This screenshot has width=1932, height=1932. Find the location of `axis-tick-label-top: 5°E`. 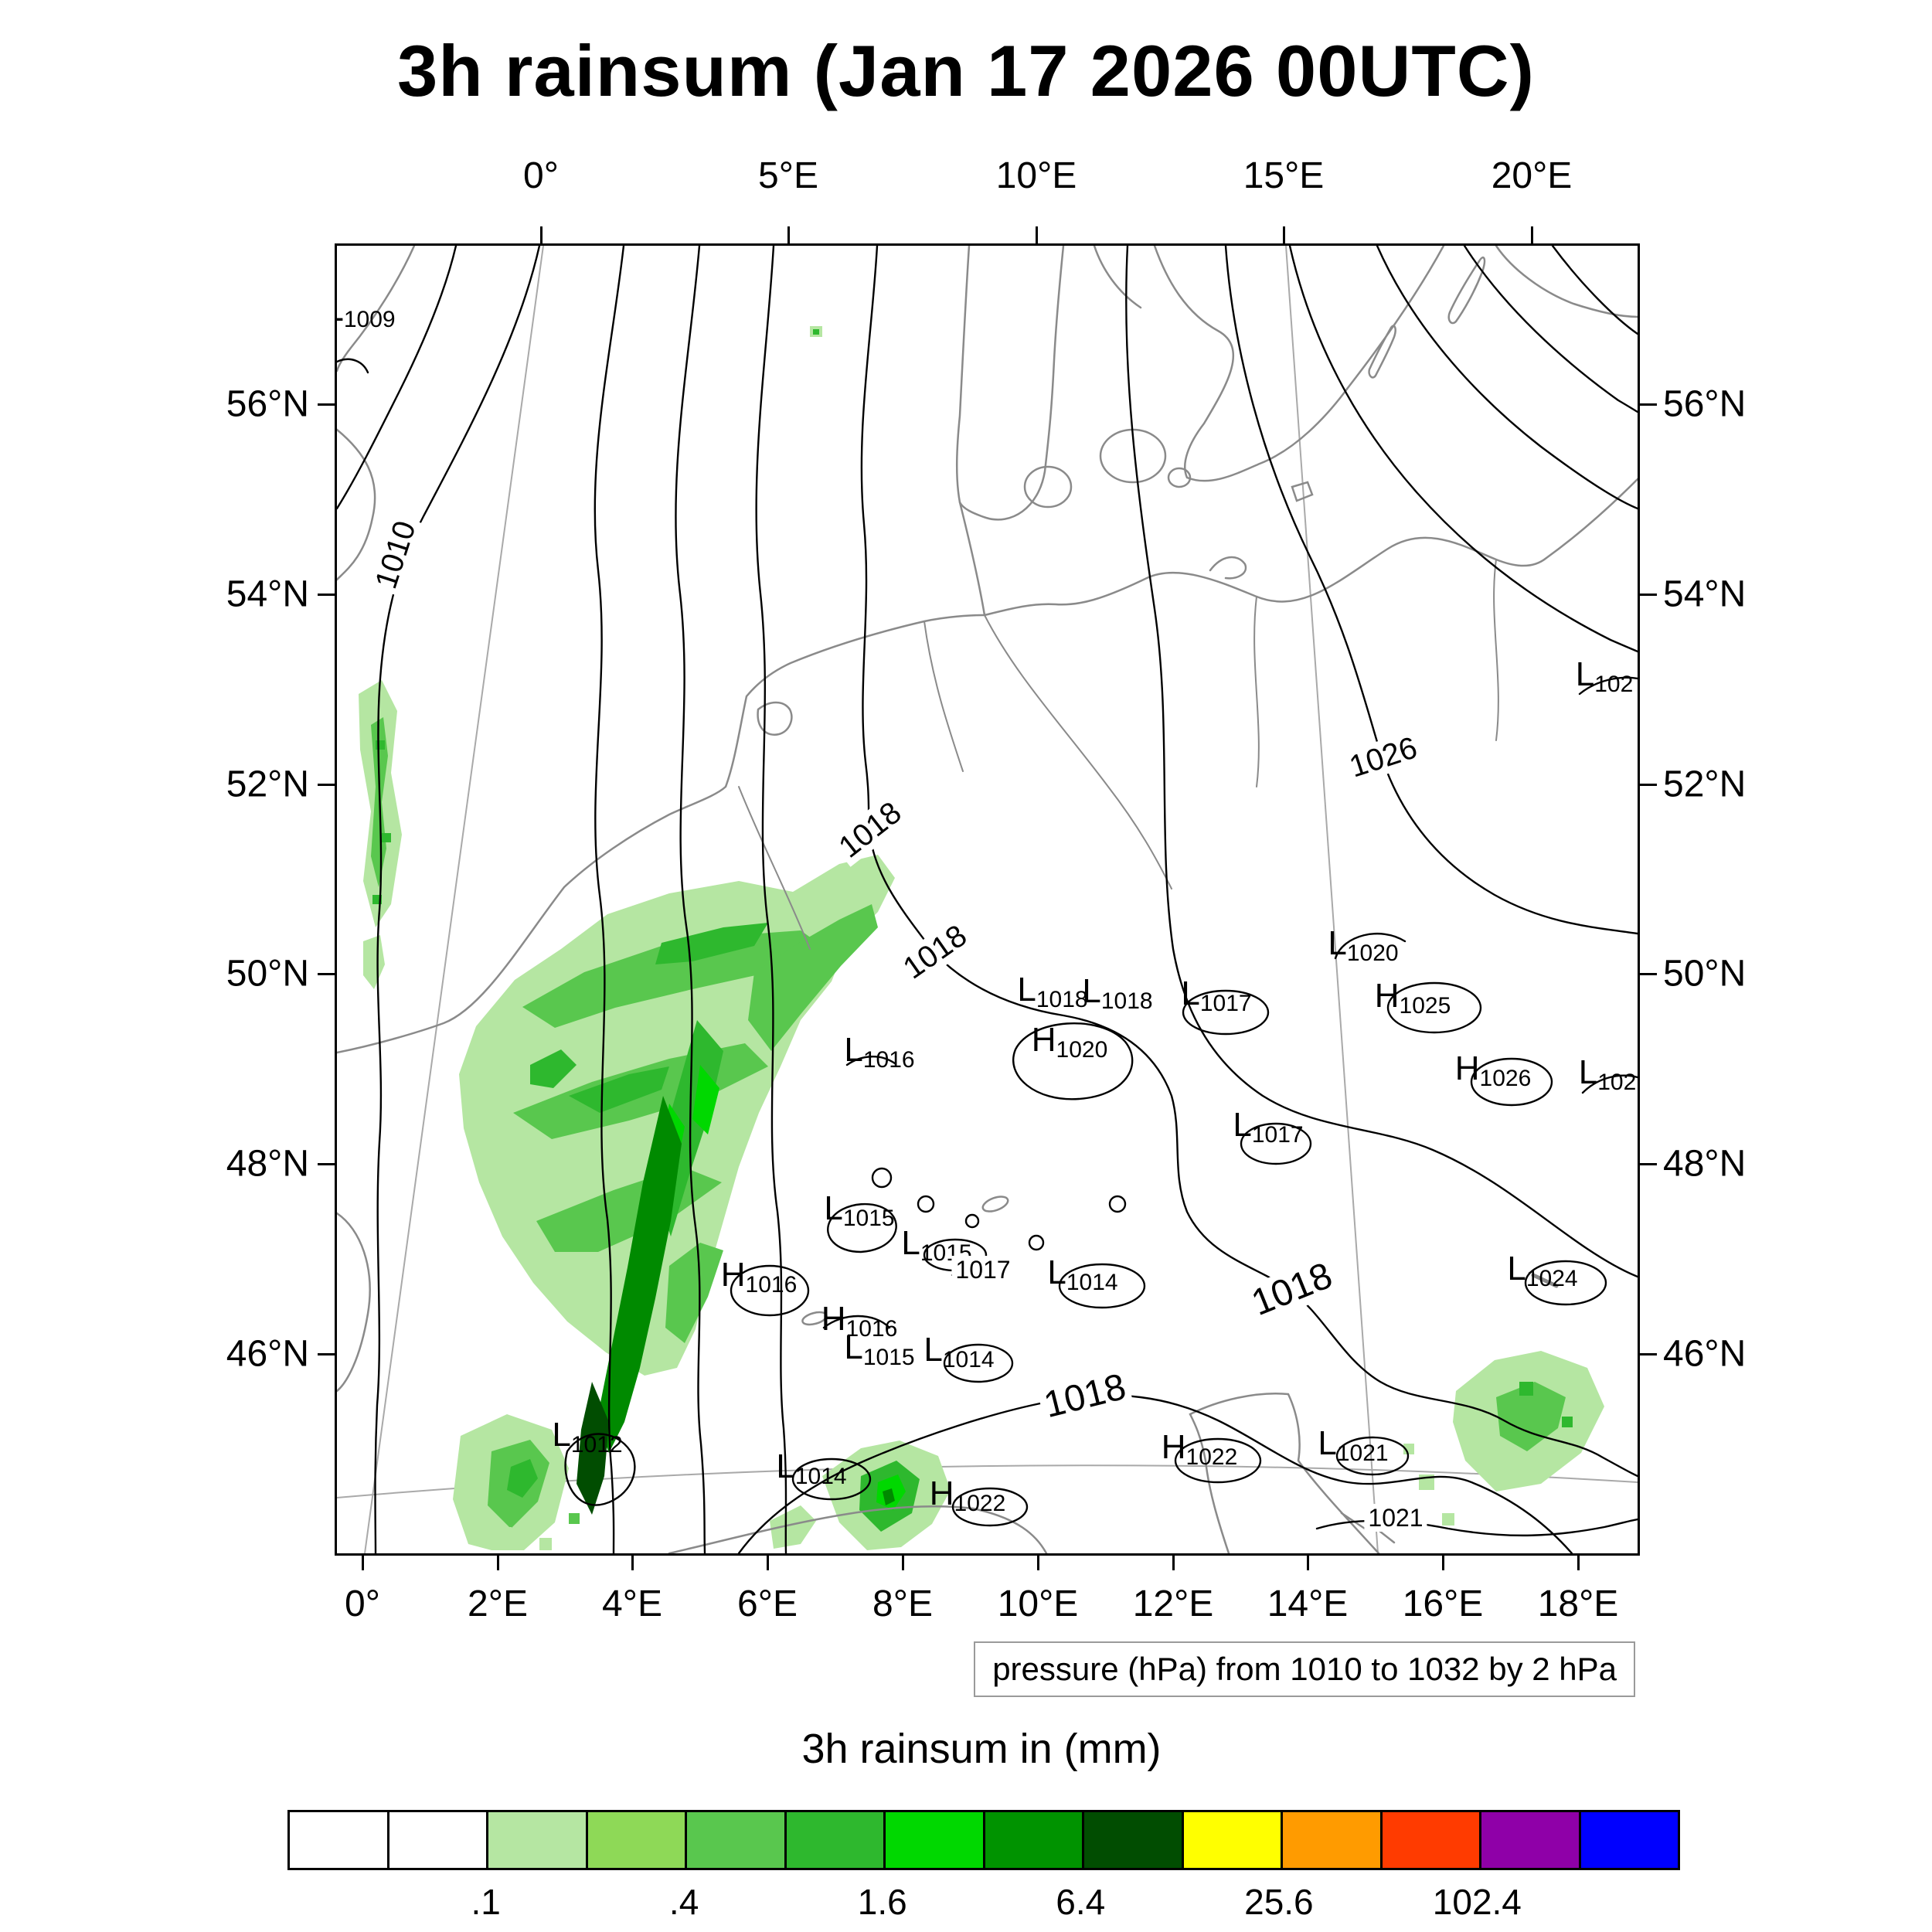

axis-tick-label-top: 5°E is located at coordinates (788, 176).